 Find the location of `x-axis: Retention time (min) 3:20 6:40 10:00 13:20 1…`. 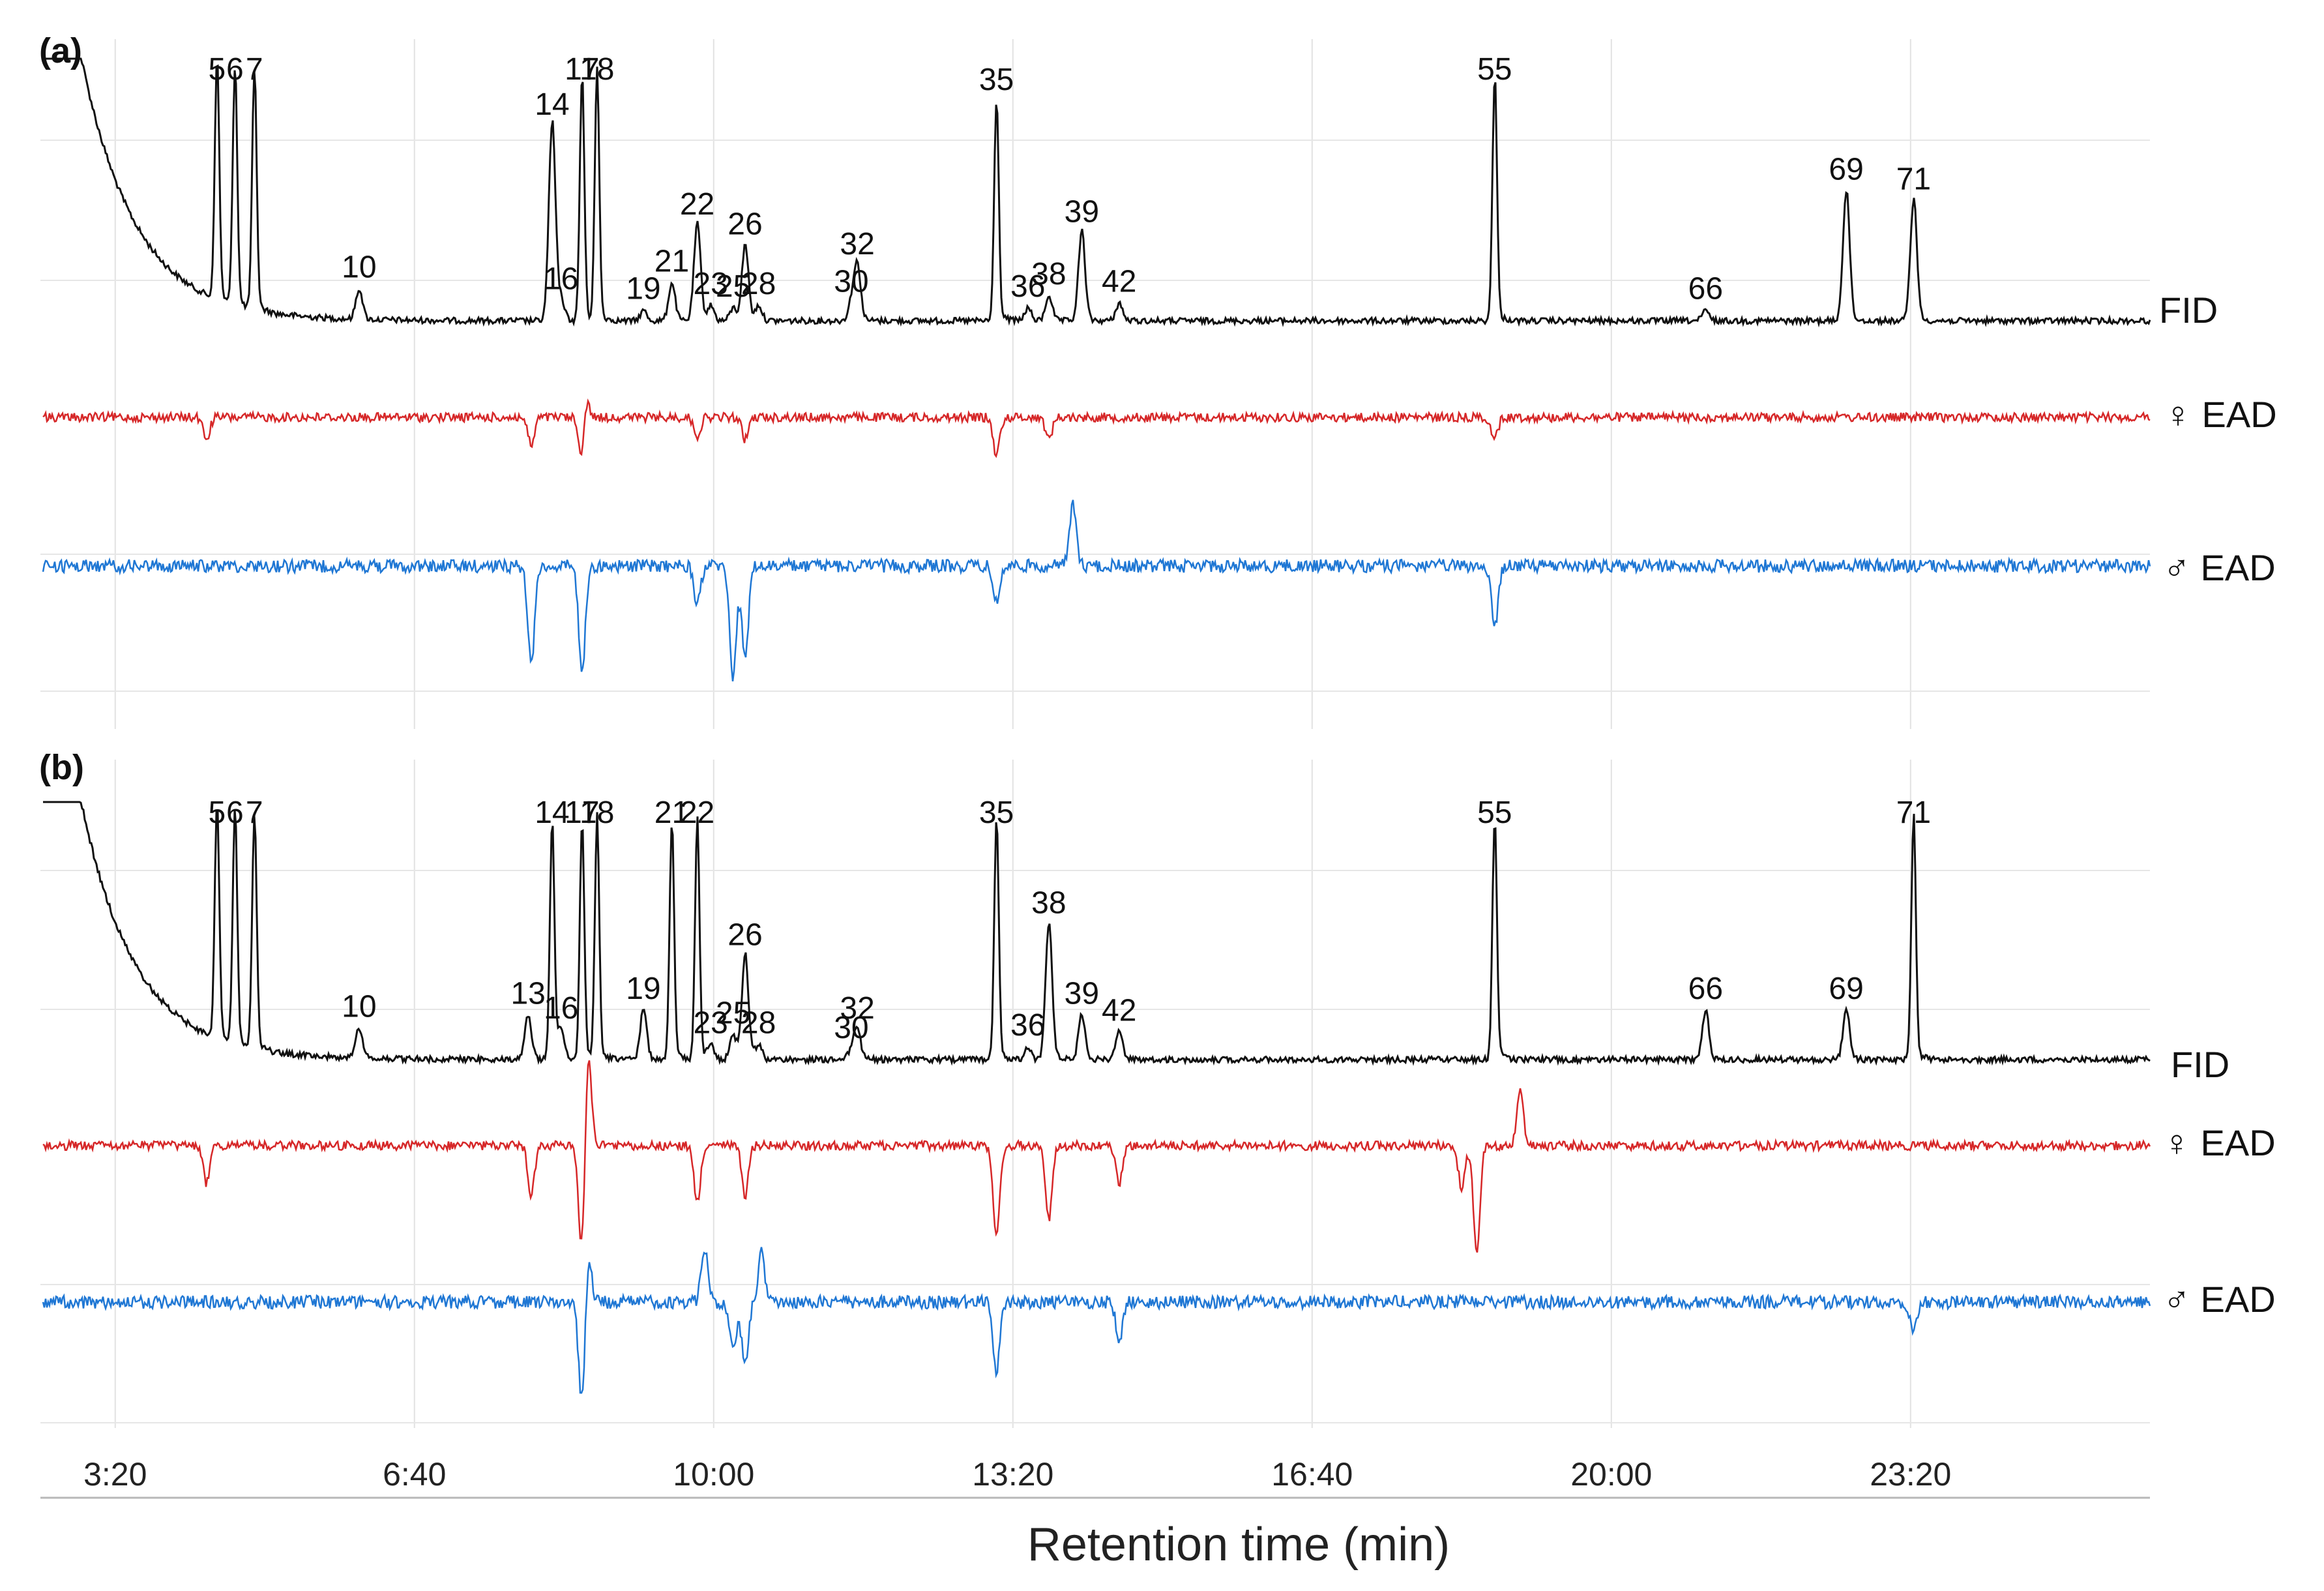

x-axis: Retention time (min) 3:20 6:40 10:00 13:20 1… is located at coordinates (1095, 1513).